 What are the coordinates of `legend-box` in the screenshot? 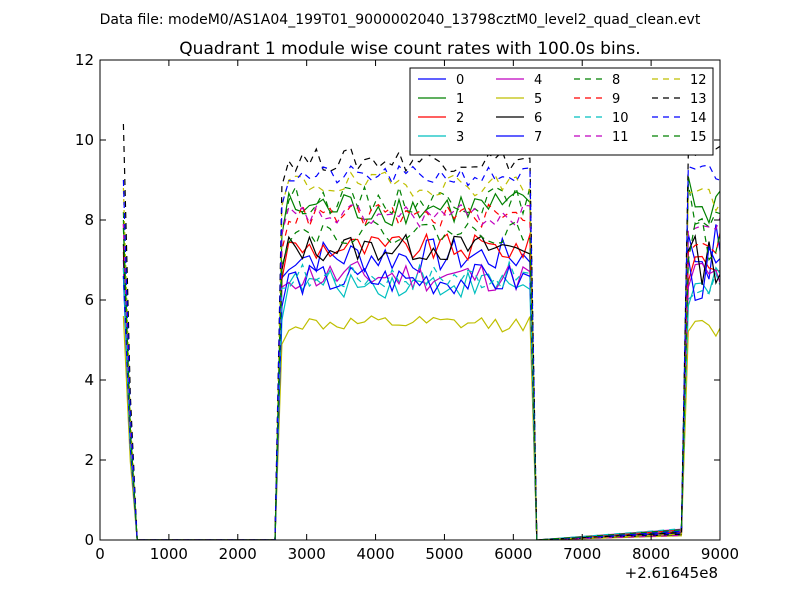 It's located at (561, 111).